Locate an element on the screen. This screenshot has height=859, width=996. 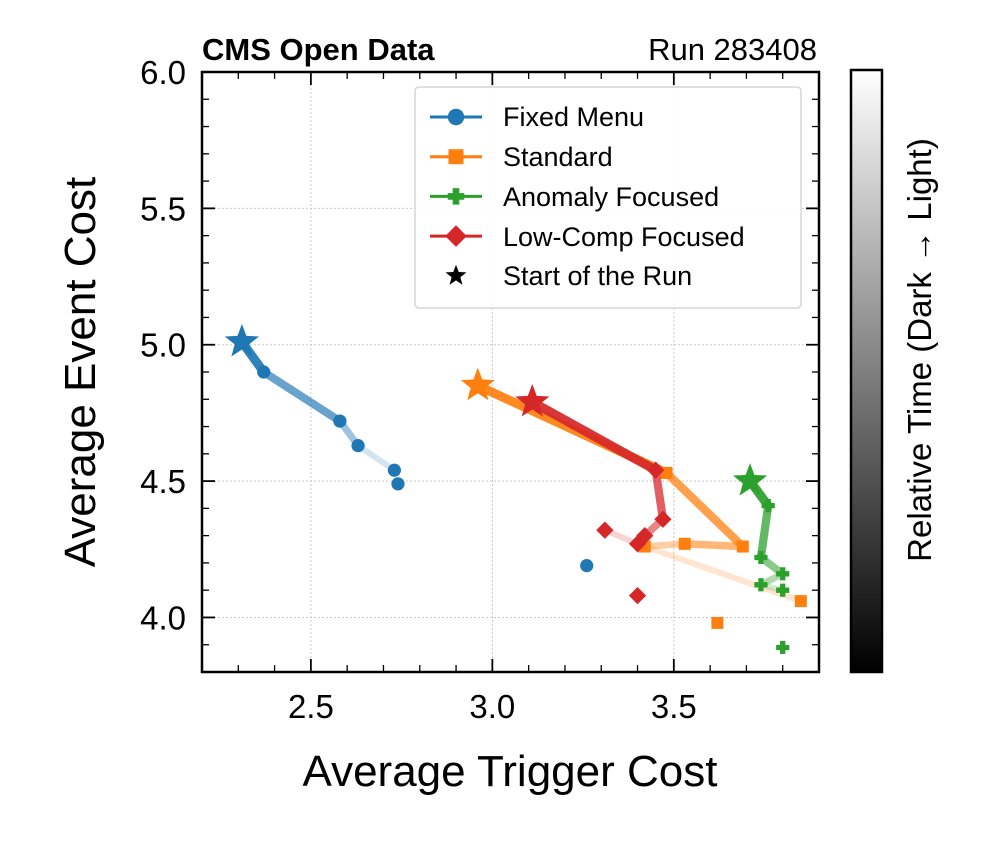
legend-swatch-standard is located at coordinates (456, 157).